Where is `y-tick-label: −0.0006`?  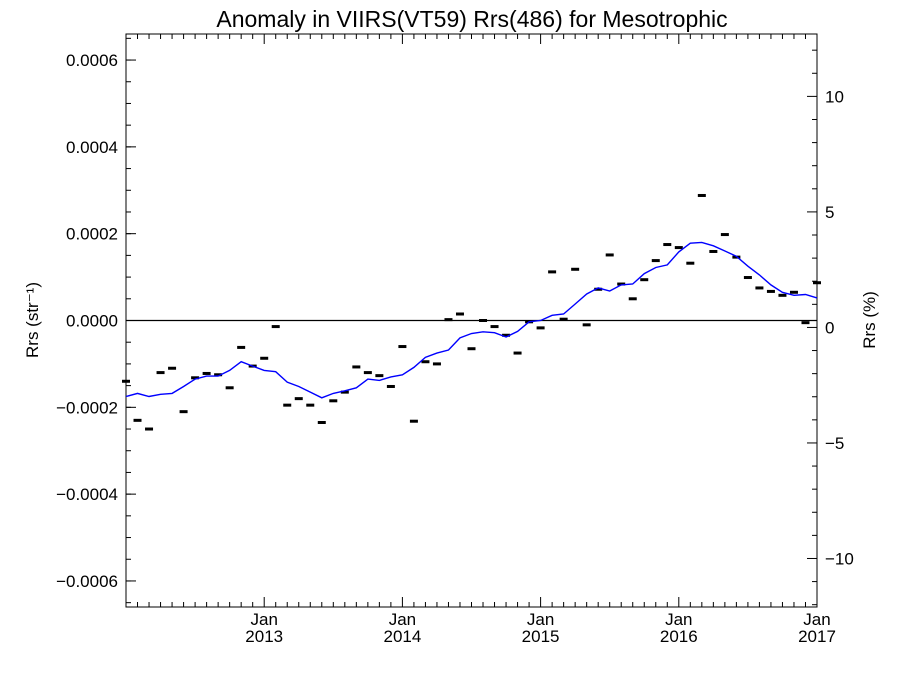
y-tick-label: −0.0006 is located at coordinates (87, 581).